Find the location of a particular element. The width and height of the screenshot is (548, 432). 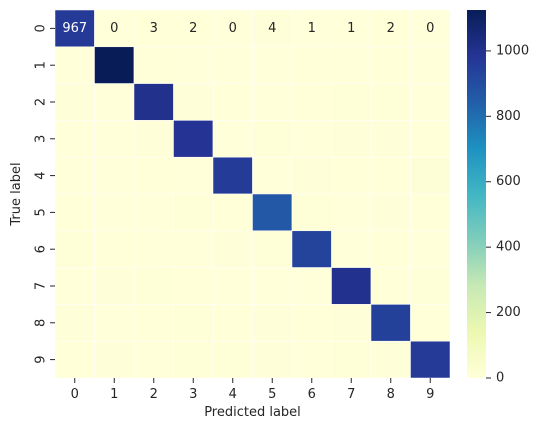

cell-value-label: 0 is located at coordinates (114, 28).